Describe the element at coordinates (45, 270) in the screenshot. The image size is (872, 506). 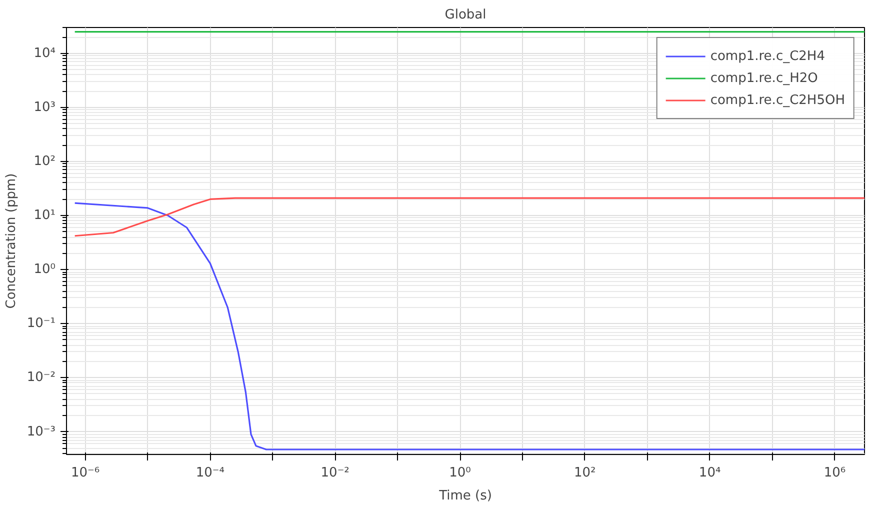
I see `y-tick-label: 10⁰` at that location.